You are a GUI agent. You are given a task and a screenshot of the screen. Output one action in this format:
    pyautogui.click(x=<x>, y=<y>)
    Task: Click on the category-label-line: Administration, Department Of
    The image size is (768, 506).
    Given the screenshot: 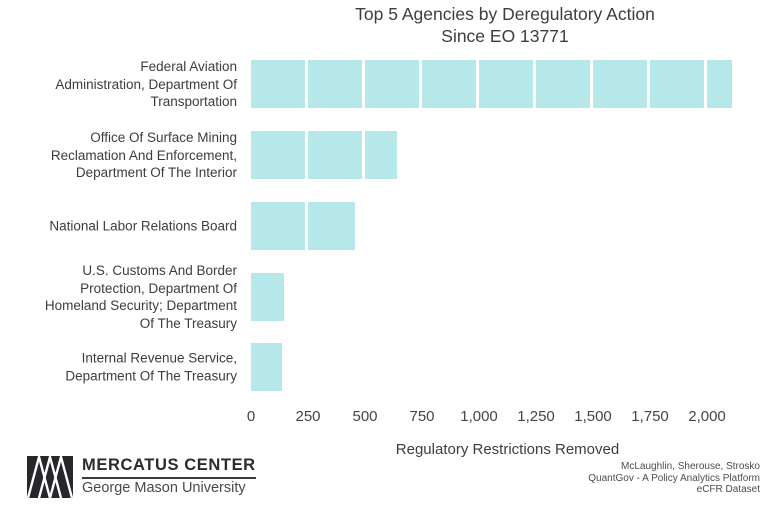 What is the action you would take?
    pyautogui.click(x=146, y=84)
    